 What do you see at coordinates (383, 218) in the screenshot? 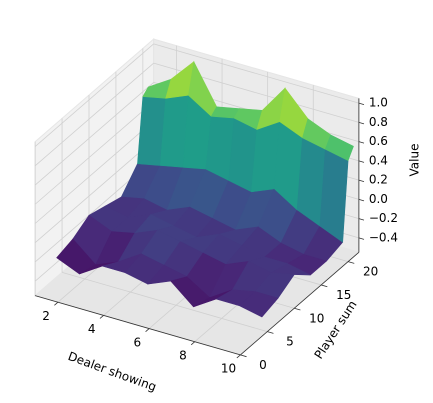
I see `z-tick-label: −0.2` at bounding box center [383, 218].